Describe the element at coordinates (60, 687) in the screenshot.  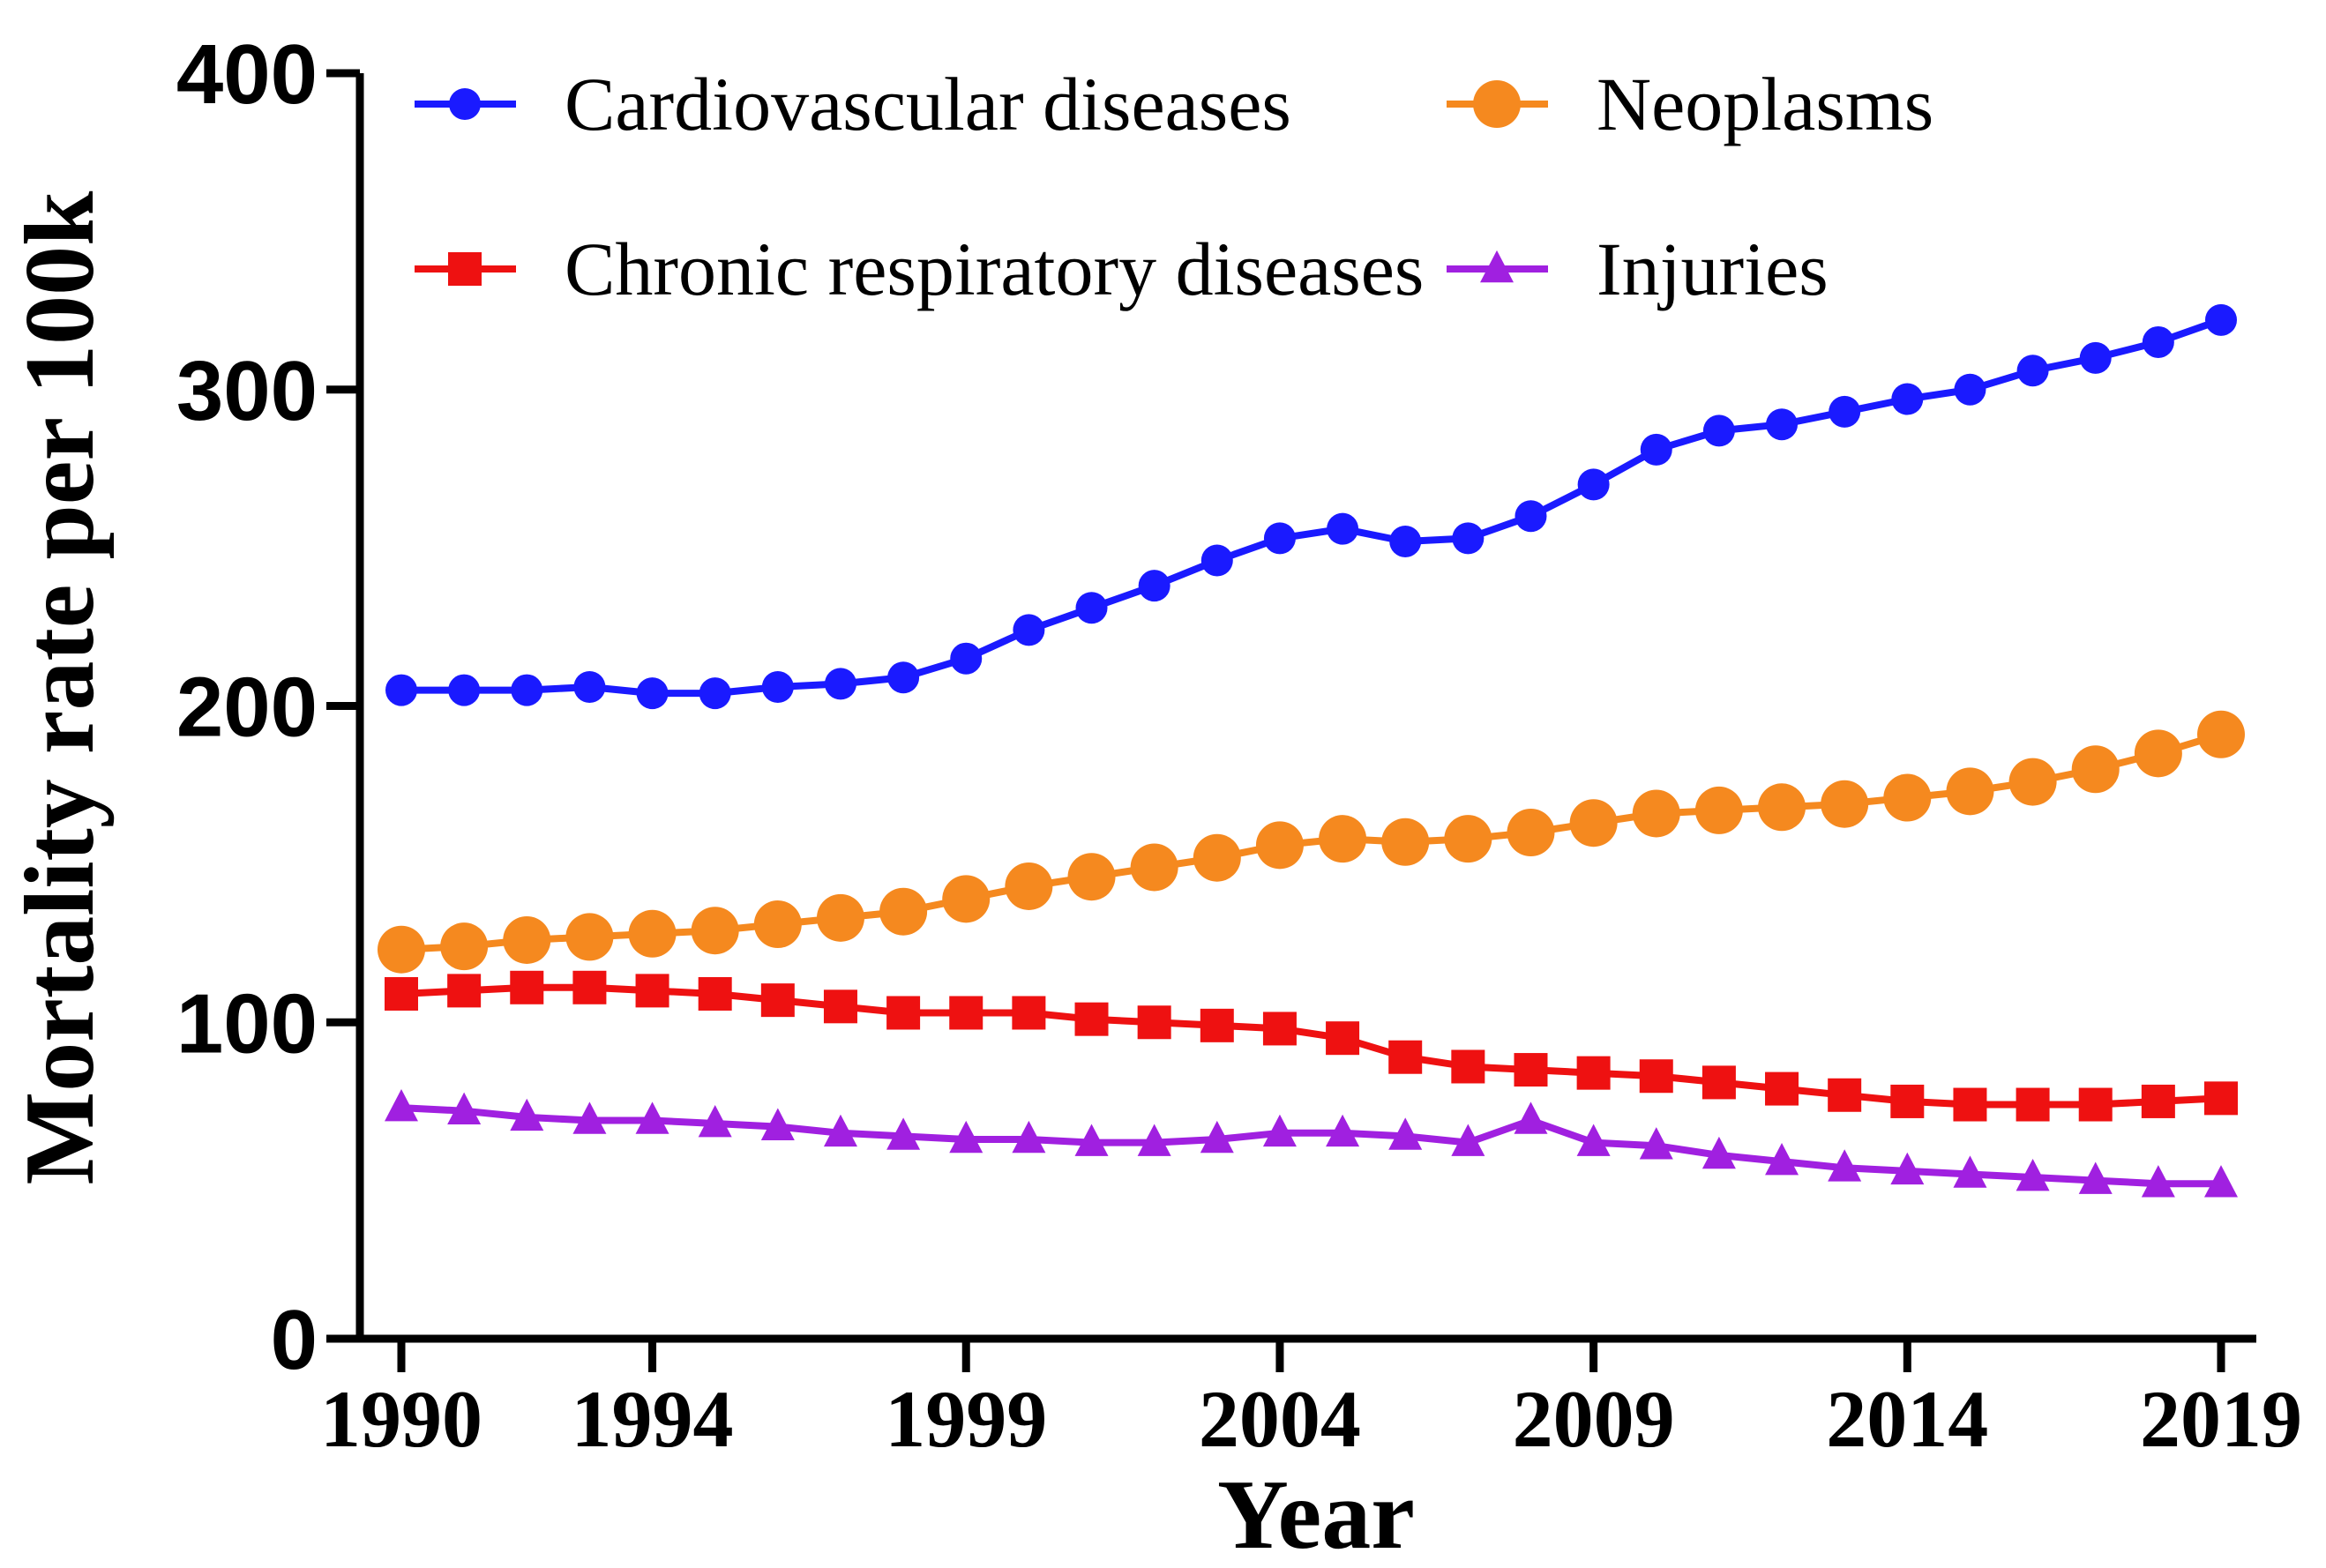
I see `y-axis-title: Mortality rate per 100k` at that location.